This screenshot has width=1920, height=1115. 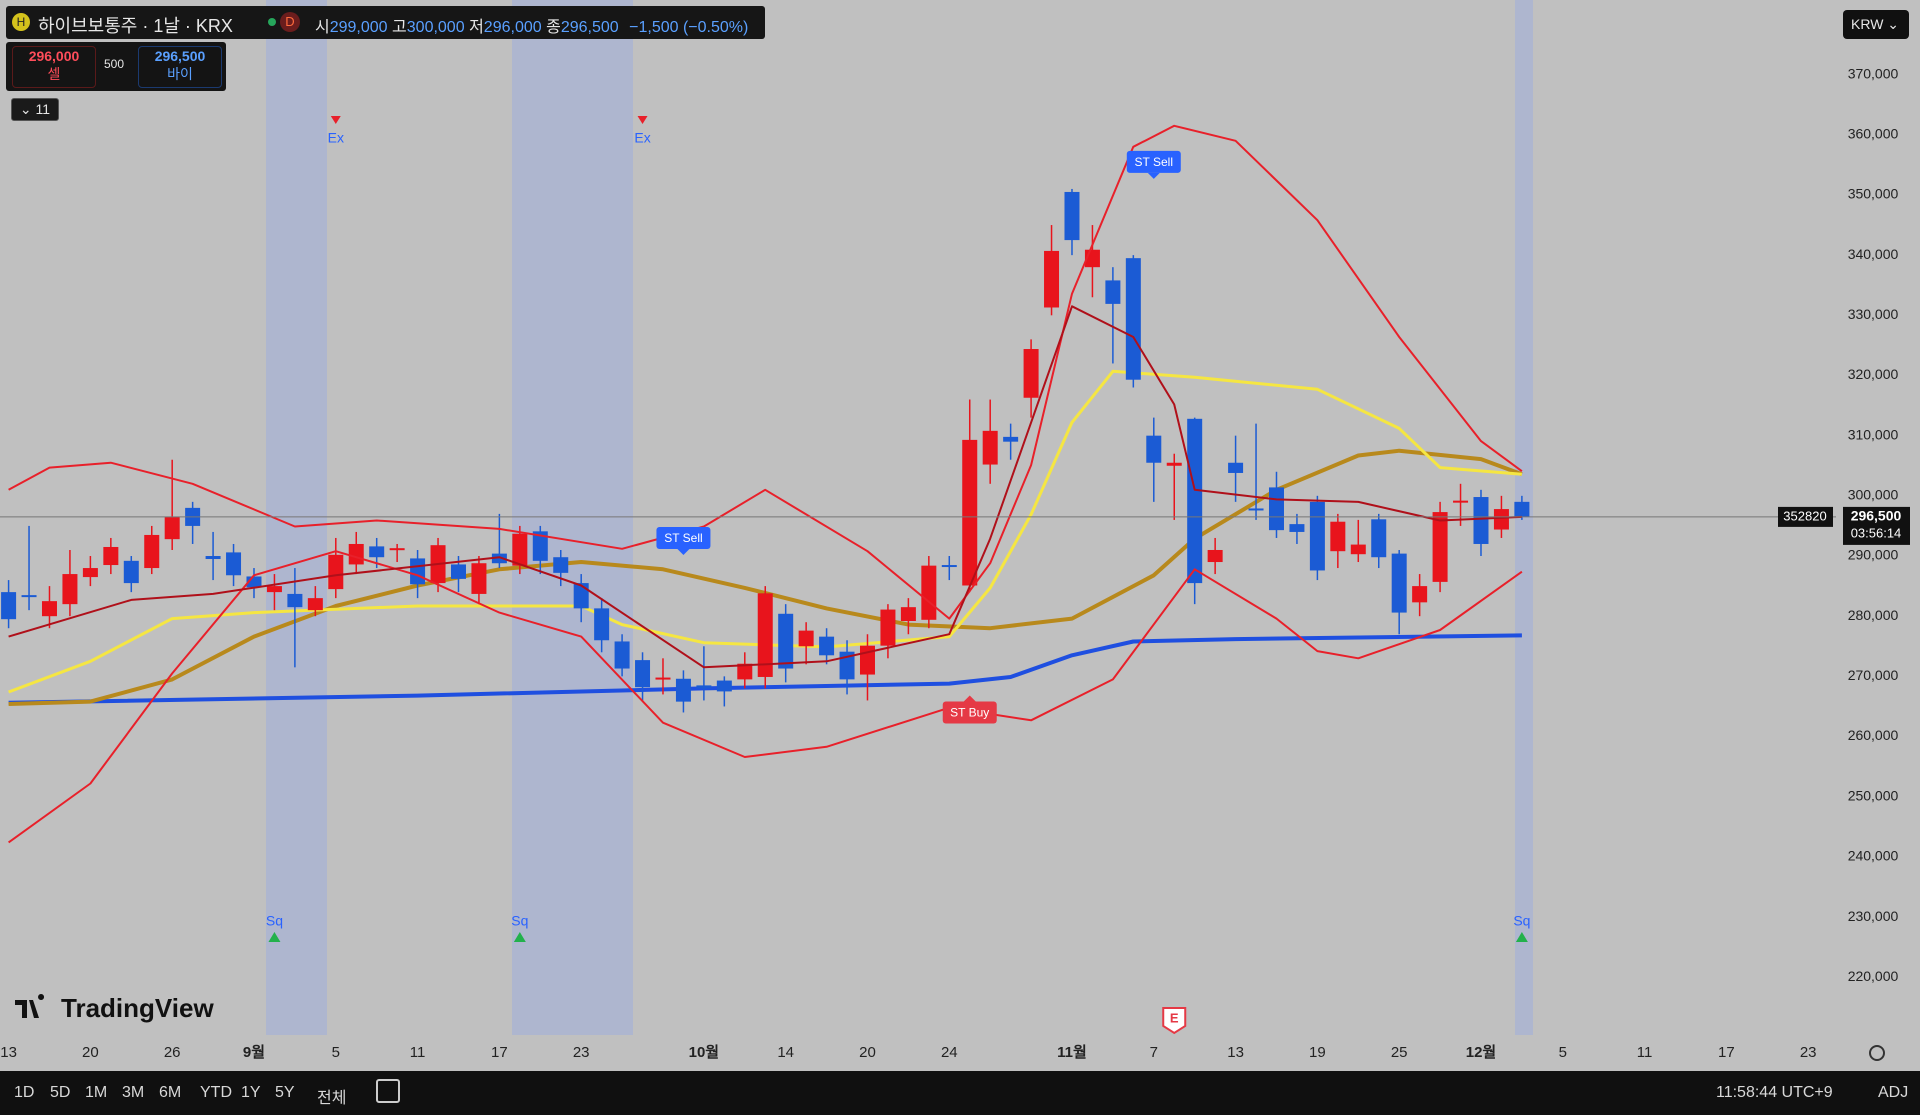 I want to click on symbol-name: 하이브보통주 · 1날 · KRX, so click(x=135, y=26).